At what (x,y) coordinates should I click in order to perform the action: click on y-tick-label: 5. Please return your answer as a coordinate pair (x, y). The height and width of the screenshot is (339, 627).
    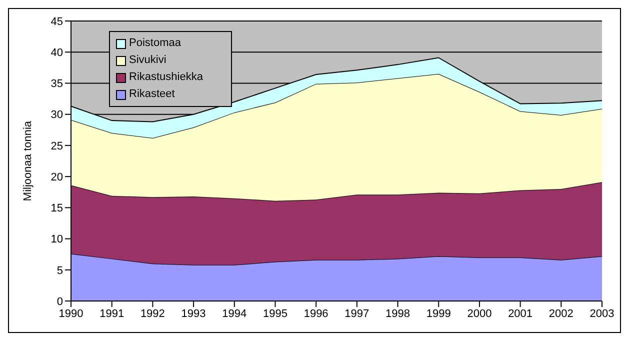
    Looking at the image, I should click on (59, 270).